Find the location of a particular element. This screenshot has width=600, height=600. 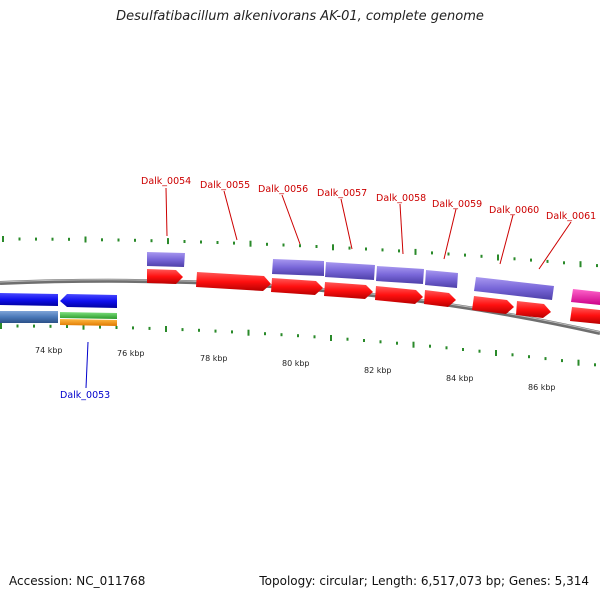

forward-cds-dalk-0060a is located at coordinates (493, 305).